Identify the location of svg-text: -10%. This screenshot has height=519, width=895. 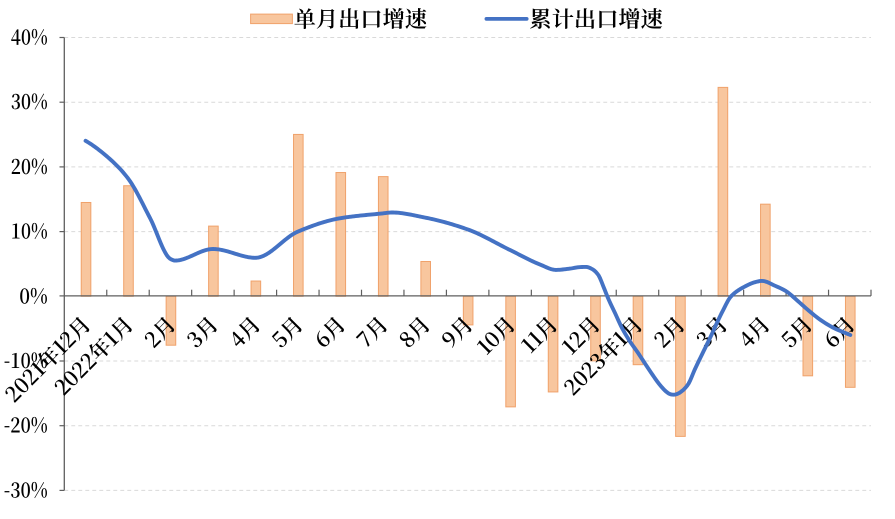
(26, 360).